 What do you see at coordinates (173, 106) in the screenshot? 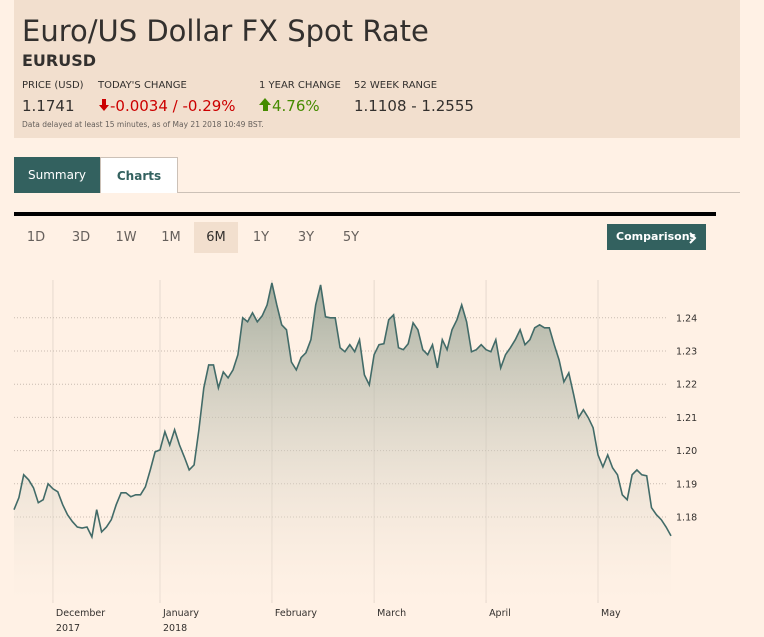
I see `stat-value: -0.0034 / -0.29%` at bounding box center [173, 106].